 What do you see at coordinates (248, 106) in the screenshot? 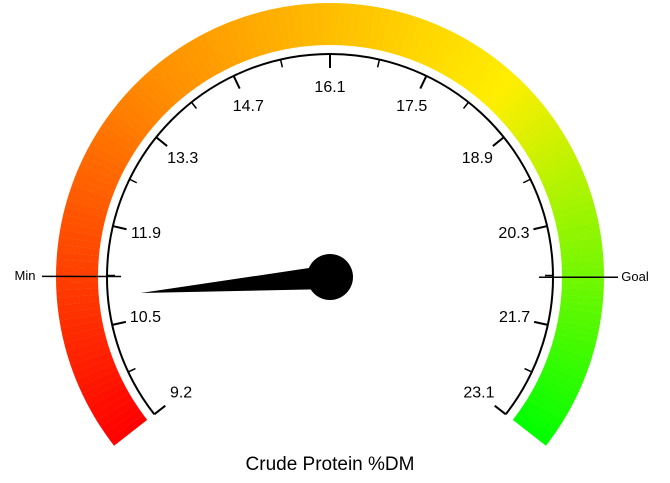
I see `tick-label: 14.7` at bounding box center [248, 106].